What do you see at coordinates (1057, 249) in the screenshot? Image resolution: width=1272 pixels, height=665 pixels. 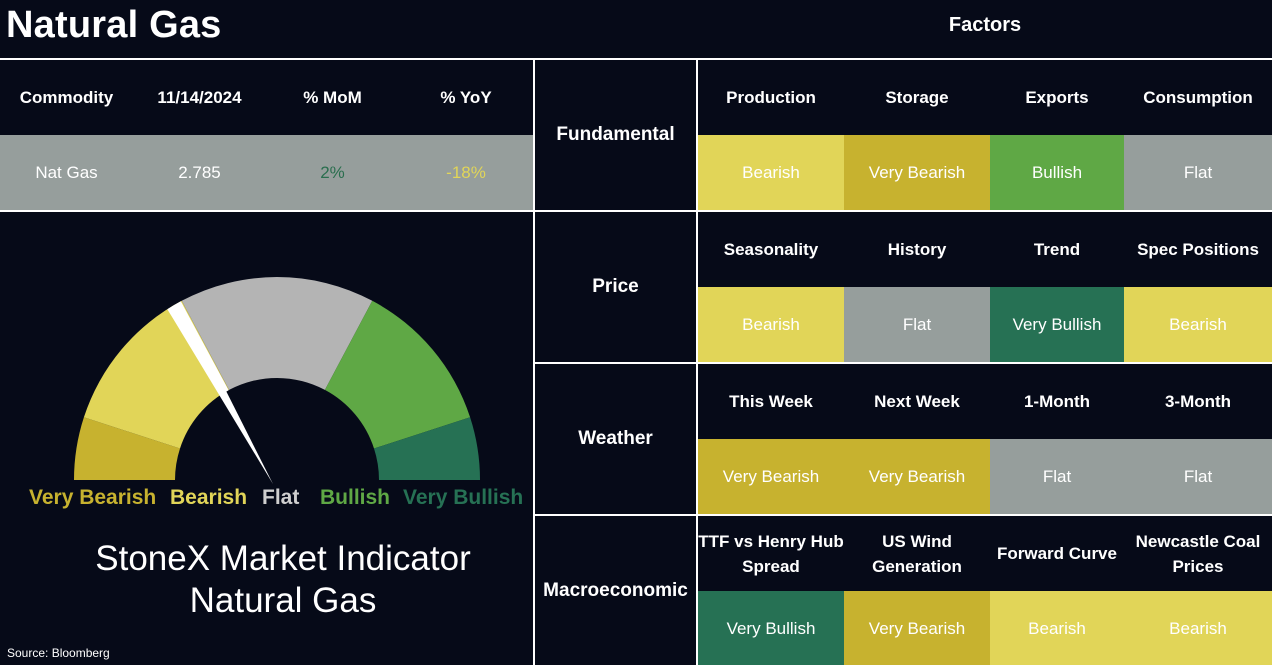 I see `factor-label: Trend` at bounding box center [1057, 249].